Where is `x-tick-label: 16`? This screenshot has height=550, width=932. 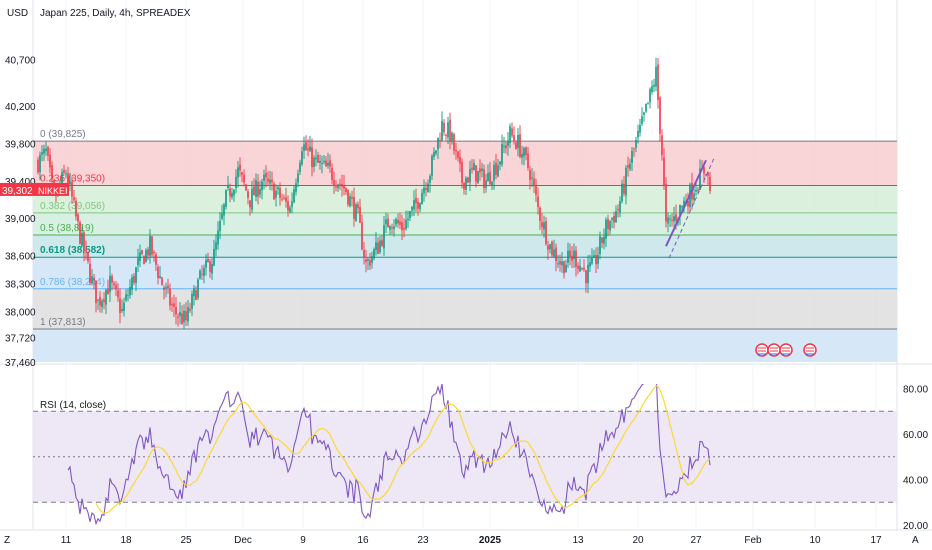 x-tick-label: 16 is located at coordinates (363, 540).